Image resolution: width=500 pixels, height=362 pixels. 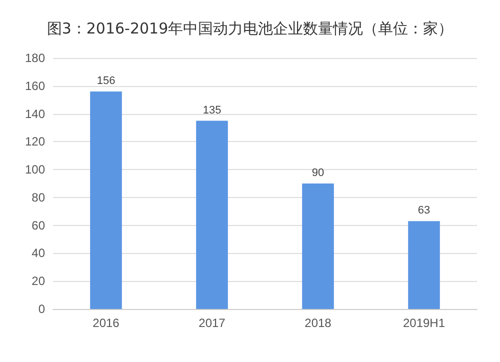 I want to click on y-tick-label: 80, so click(x=39, y=197).